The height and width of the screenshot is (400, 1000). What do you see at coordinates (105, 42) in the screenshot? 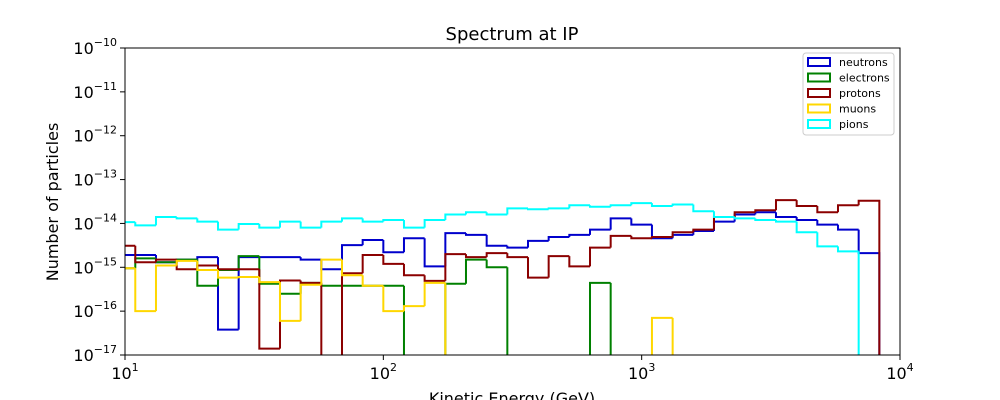
I see `y-tick-label-exponent: −10` at bounding box center [105, 42].